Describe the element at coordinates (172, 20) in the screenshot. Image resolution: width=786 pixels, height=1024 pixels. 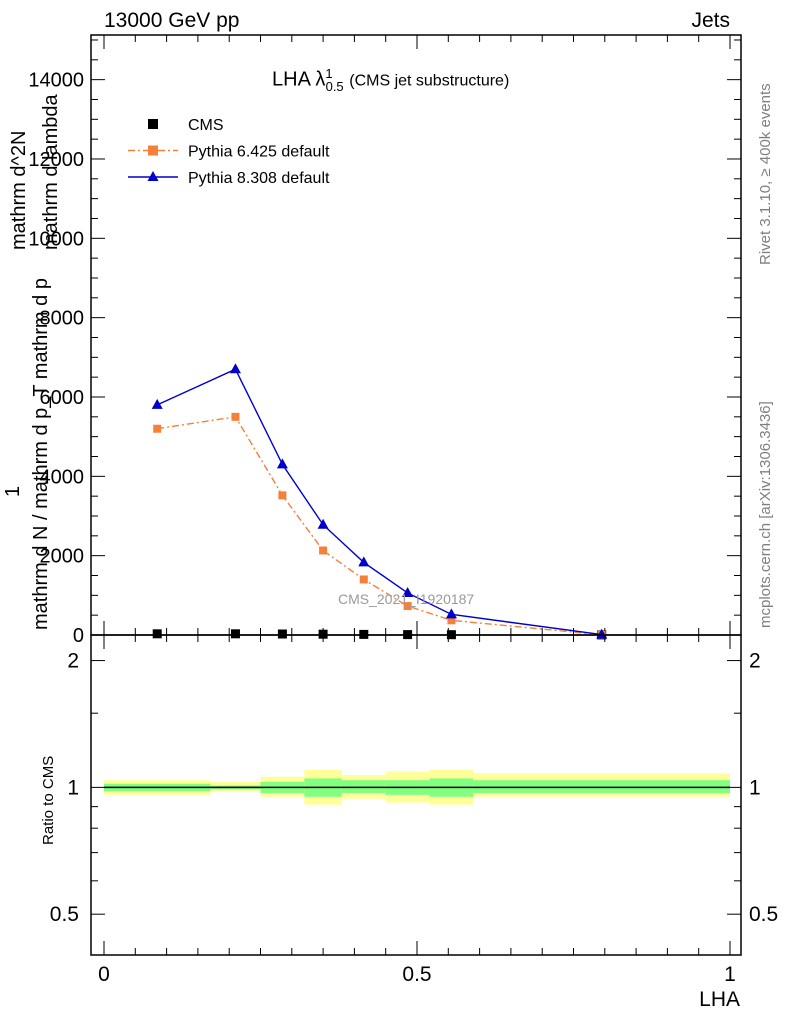
I see `header-energy: 13000 GeV pp` at that location.